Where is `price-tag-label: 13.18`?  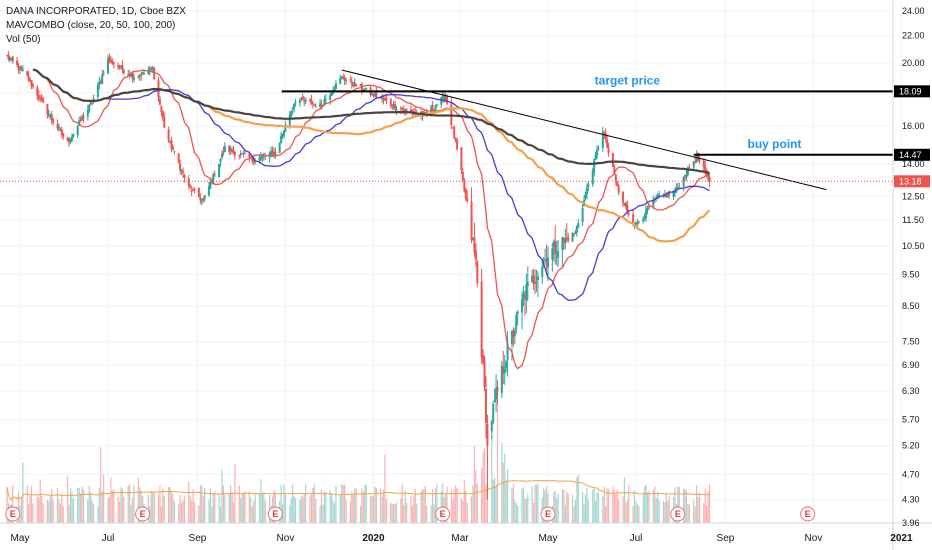
price-tag-label: 13.18 is located at coordinates (910, 181).